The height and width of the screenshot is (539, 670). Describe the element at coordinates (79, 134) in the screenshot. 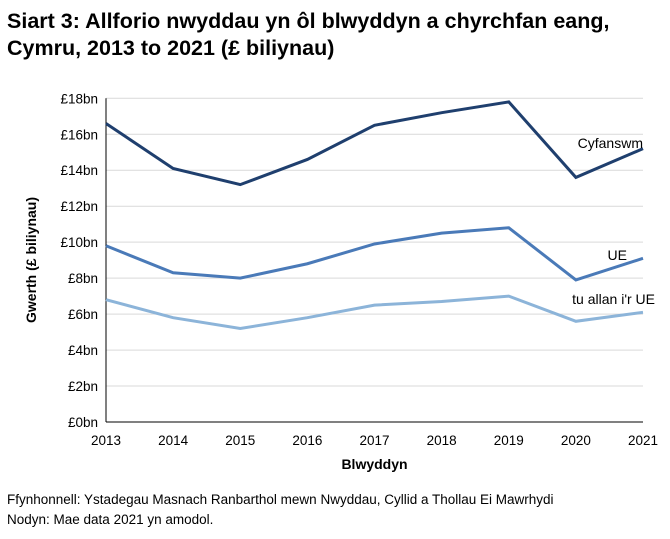

I see `y-tick-label: £16bn` at that location.